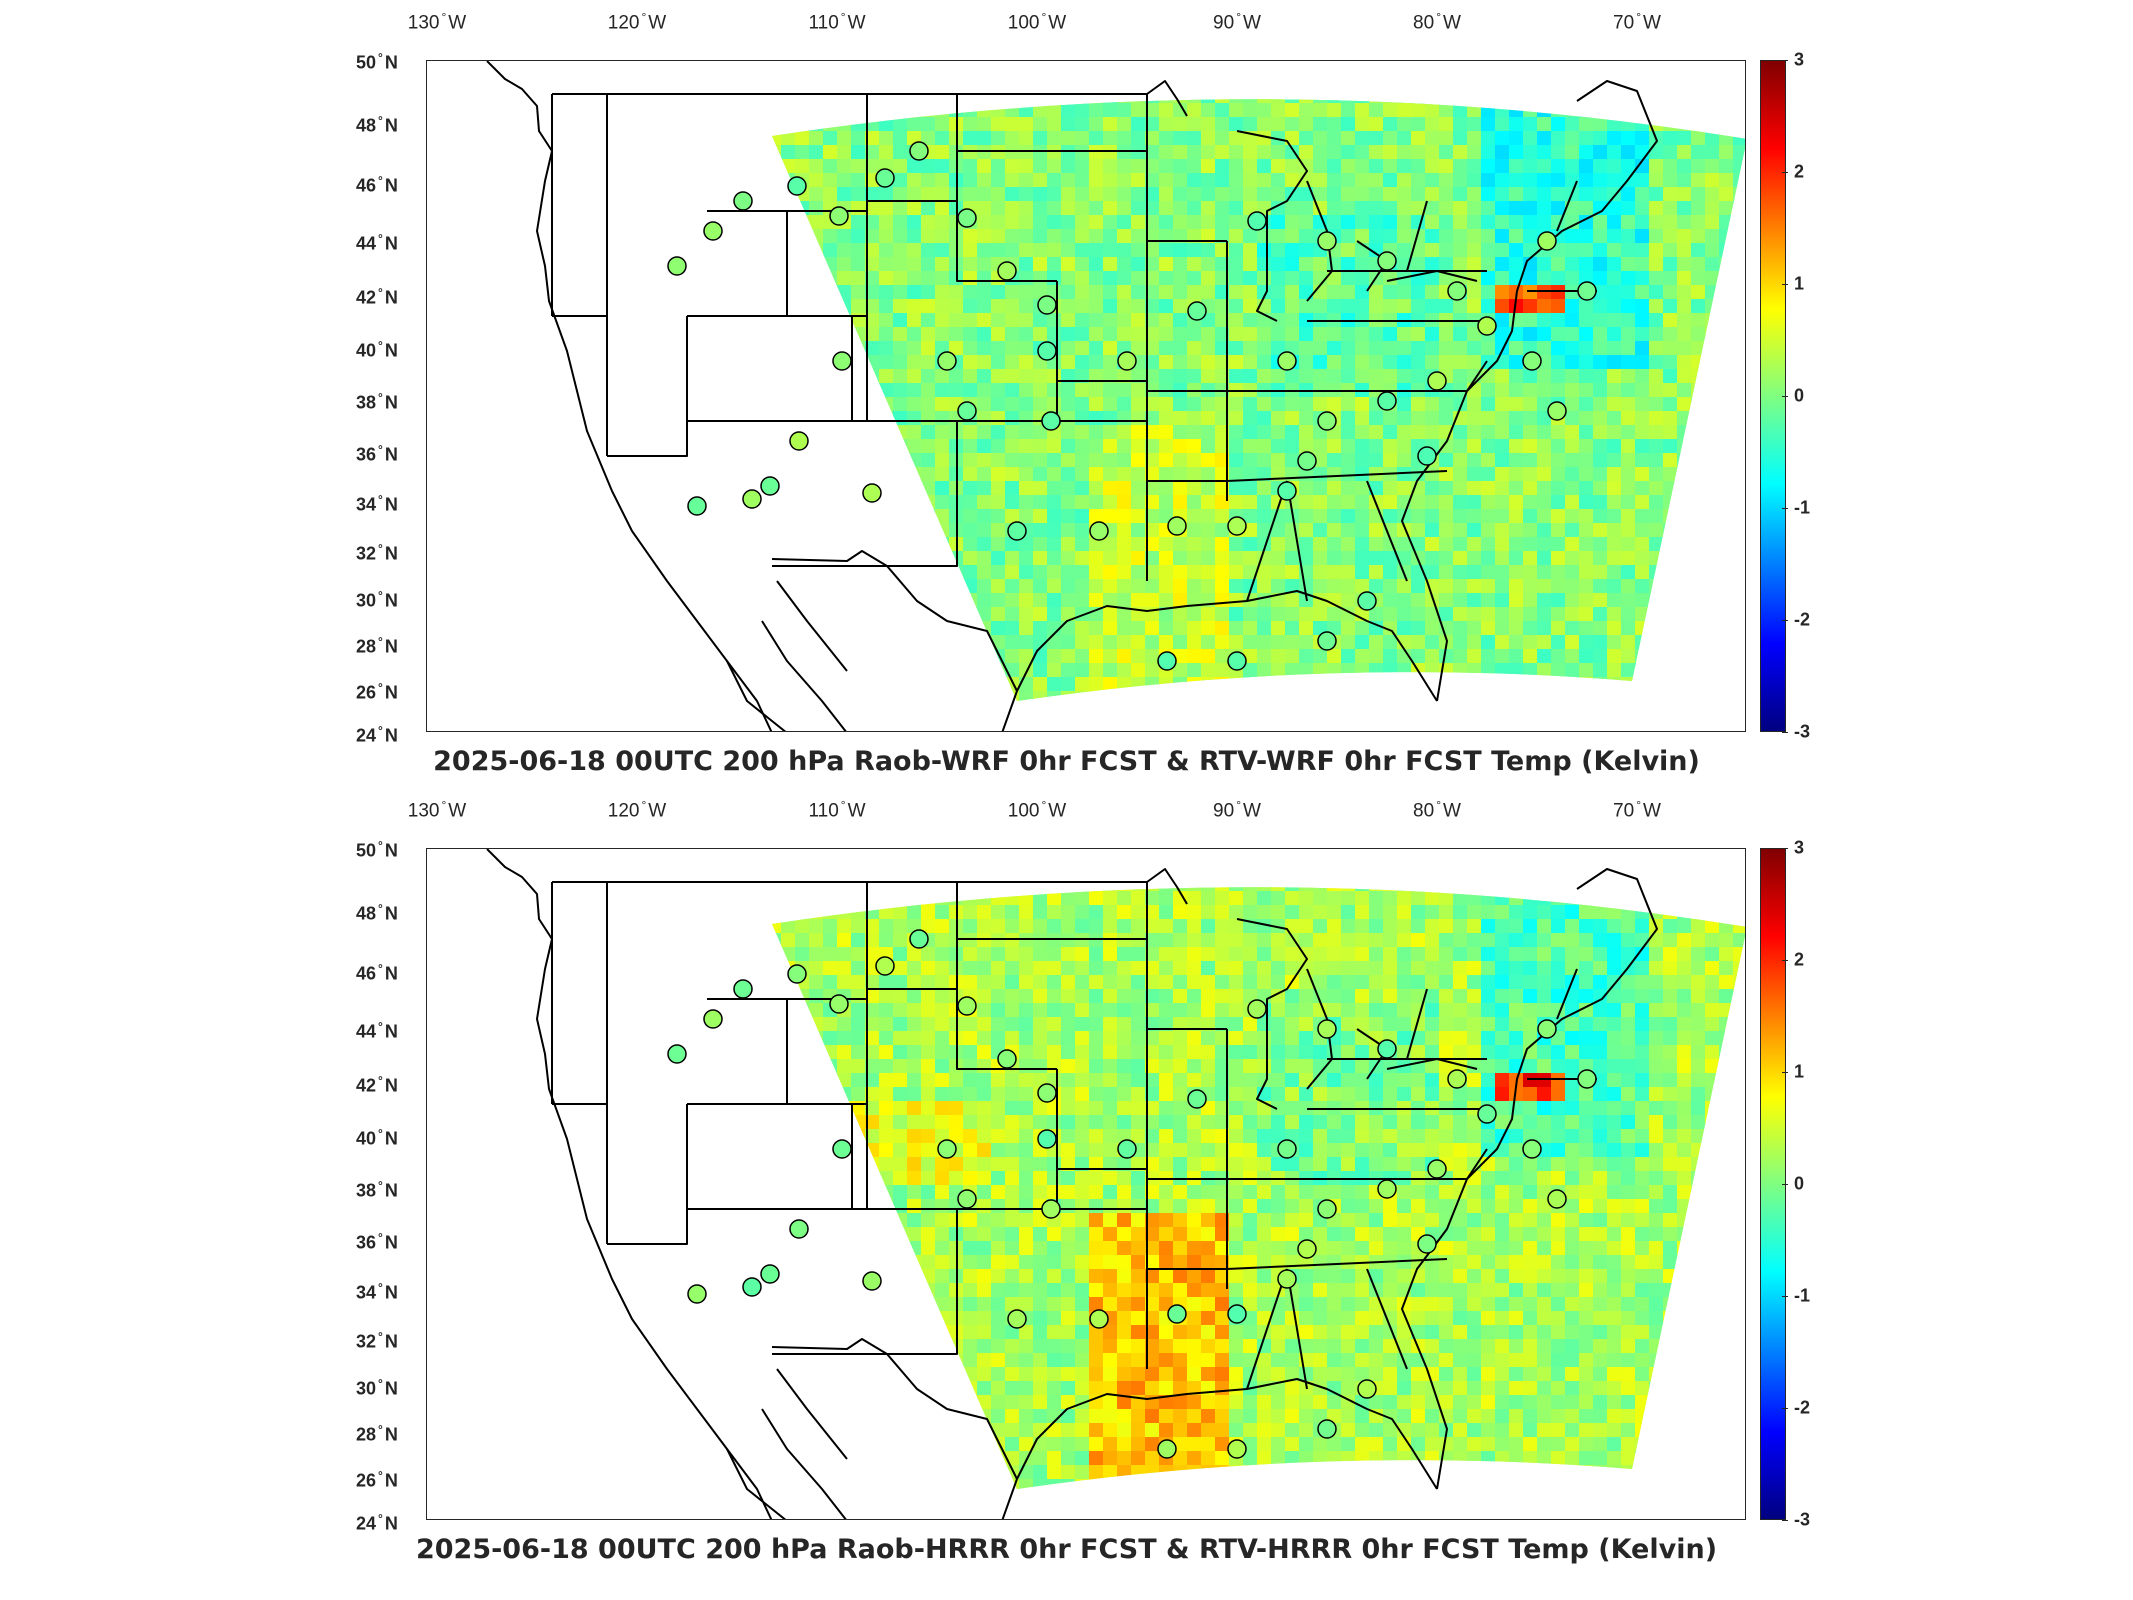 This screenshot has height=1600, width=2133. I want to click on colorbar-tick-label: -3, so click(1802, 731).